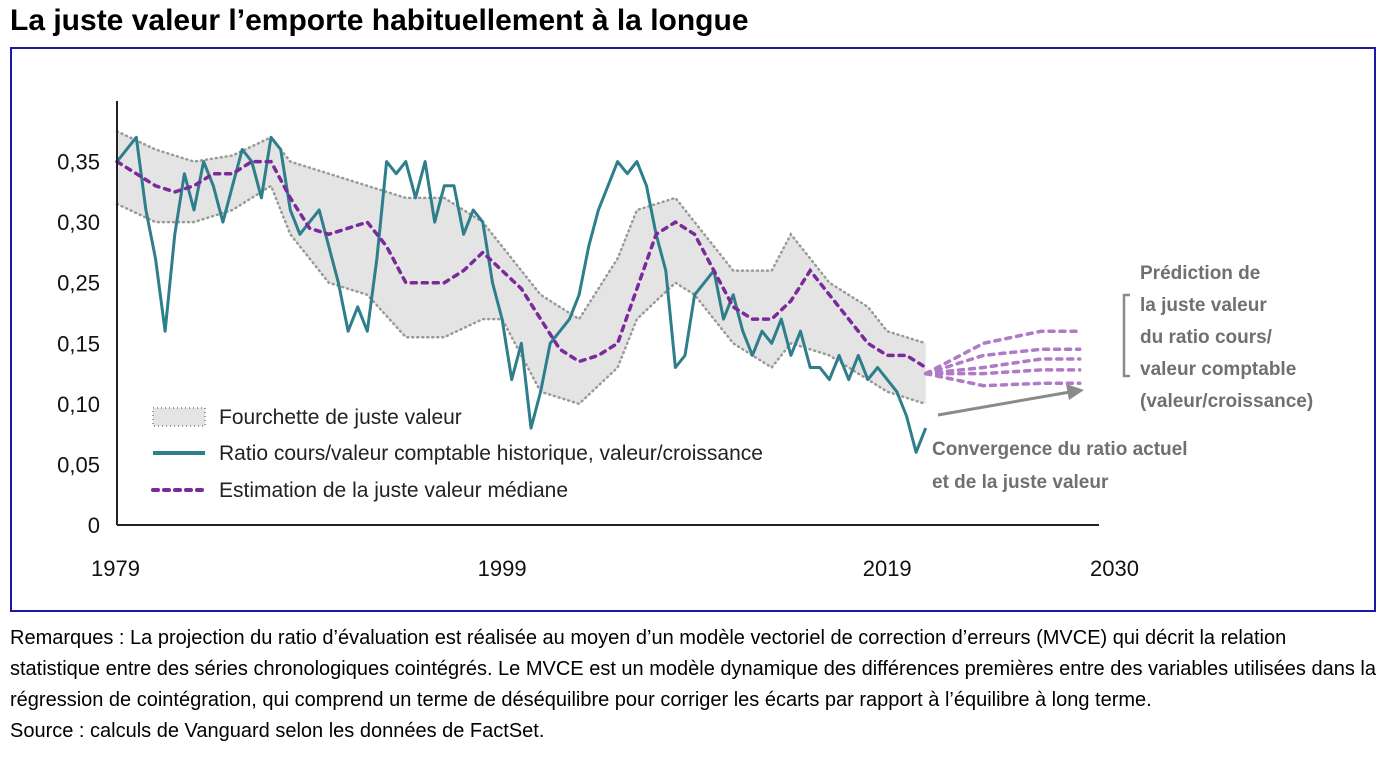 Image resolution: width=1386 pixels, height=783 pixels. Describe the element at coordinates (340, 417) in the screenshot. I see `legend-label-band: Fourchette de juste valeur` at that location.